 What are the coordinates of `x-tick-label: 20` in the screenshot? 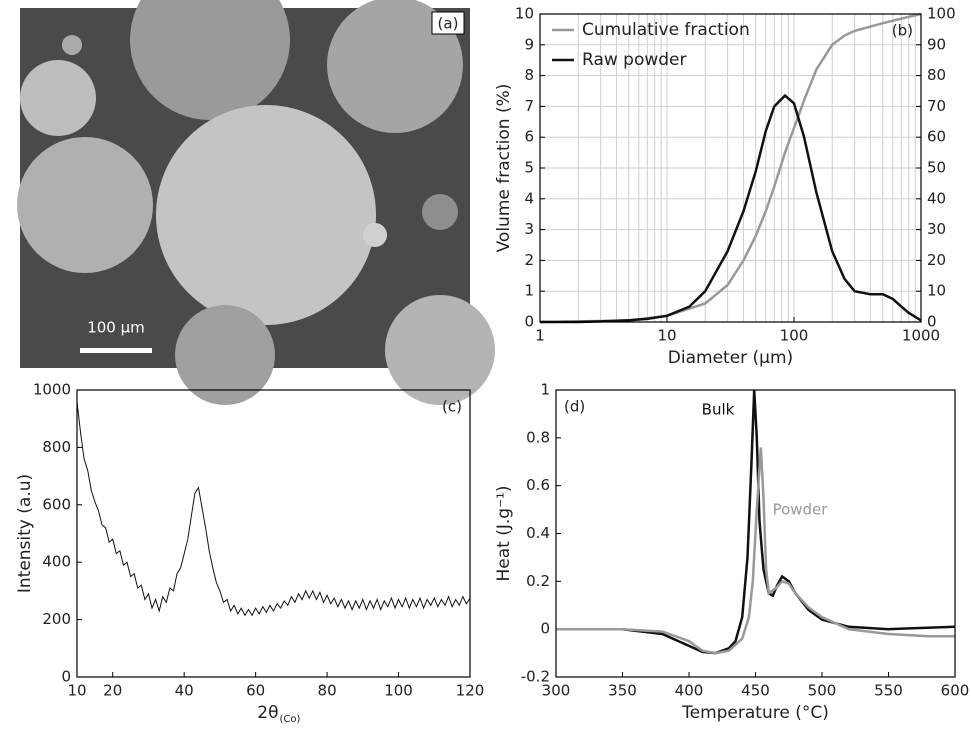 It's located at (112, 691).